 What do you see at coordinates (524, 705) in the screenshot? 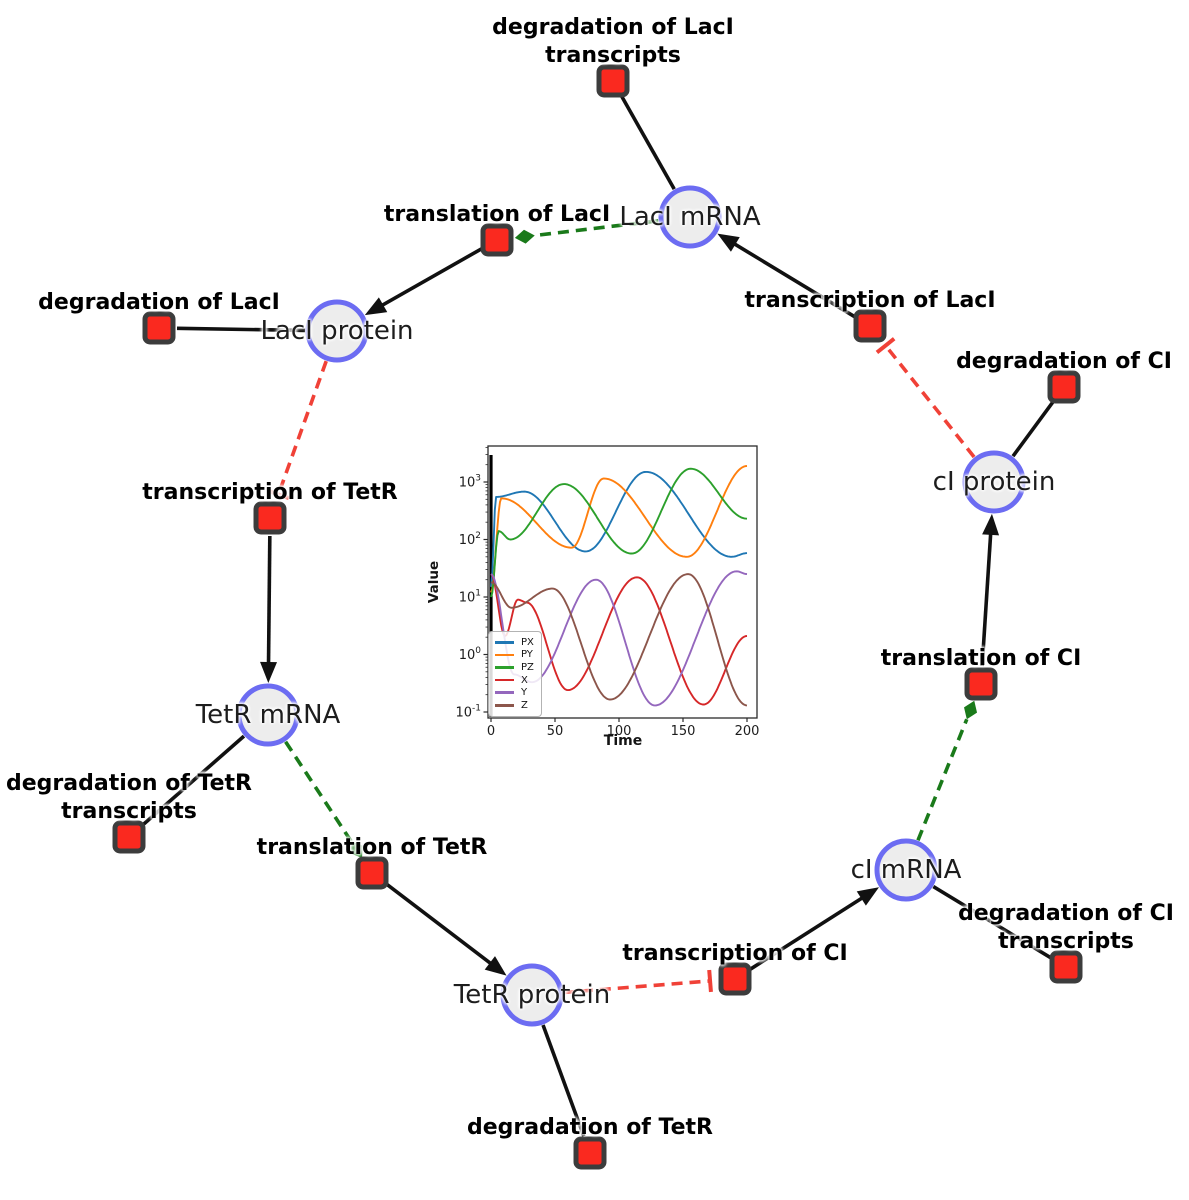
I see `legend-label: Z` at bounding box center [524, 705].